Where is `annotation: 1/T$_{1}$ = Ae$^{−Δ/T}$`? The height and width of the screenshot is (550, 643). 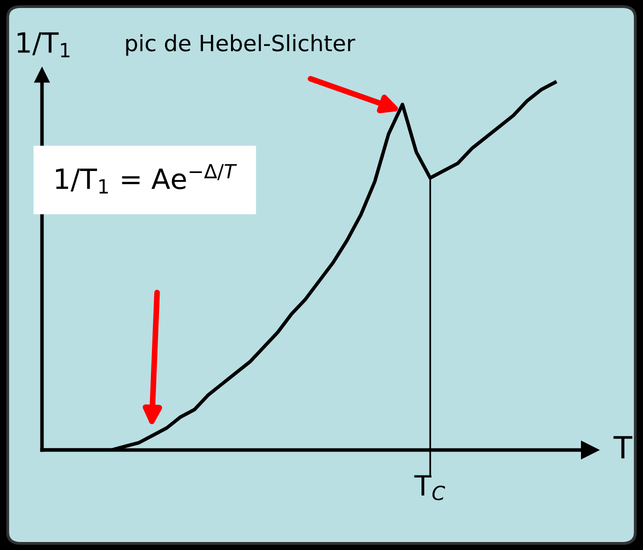
annotation: 1/T$_{1}$ = Ae$^{−Δ/T}$ is located at coordinates (146, 179).